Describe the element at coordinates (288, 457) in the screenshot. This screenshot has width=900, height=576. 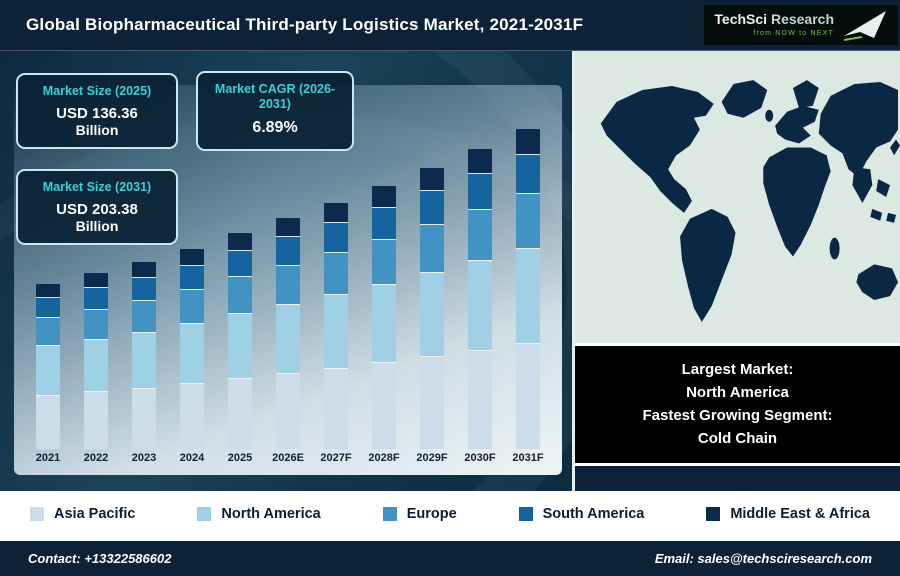
I see `x-axis-tick-label: 2026E` at that location.